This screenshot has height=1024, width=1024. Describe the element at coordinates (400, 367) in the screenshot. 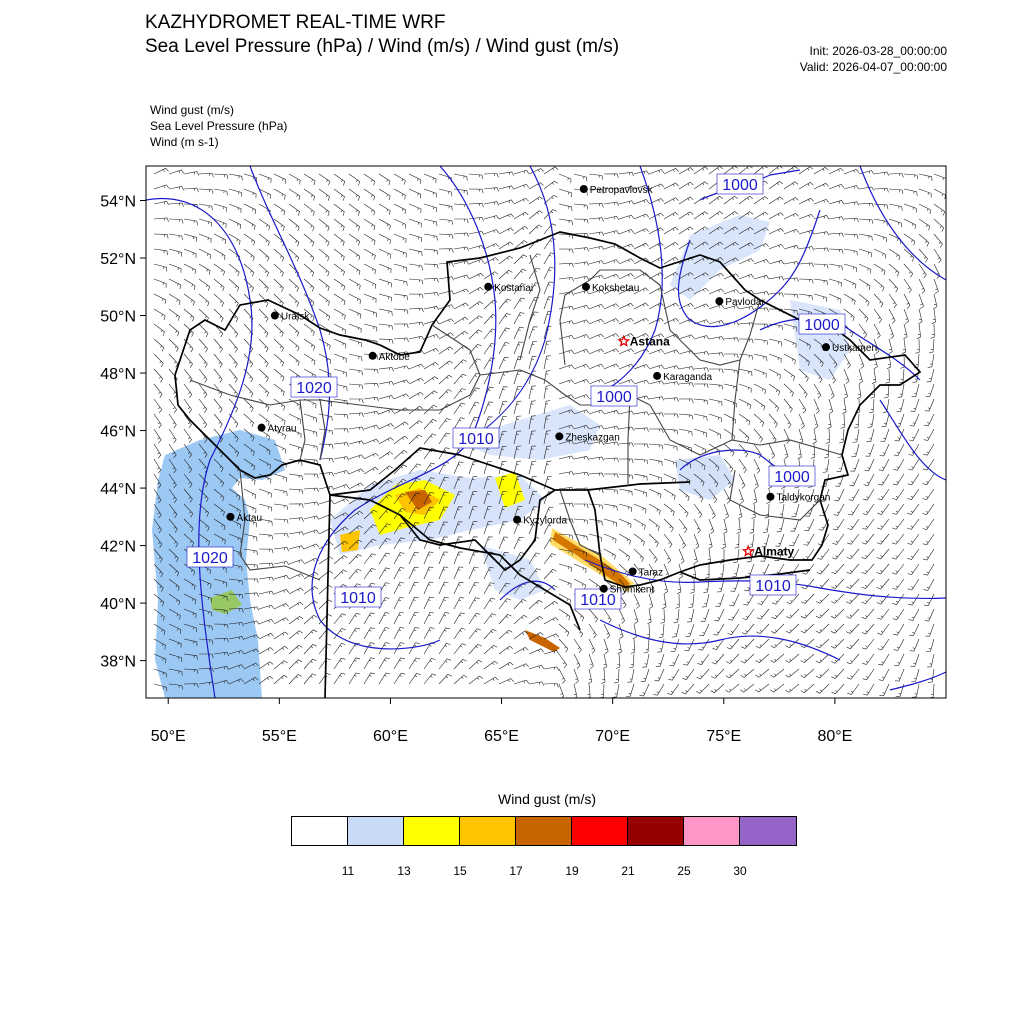

I see `region-border` at that location.